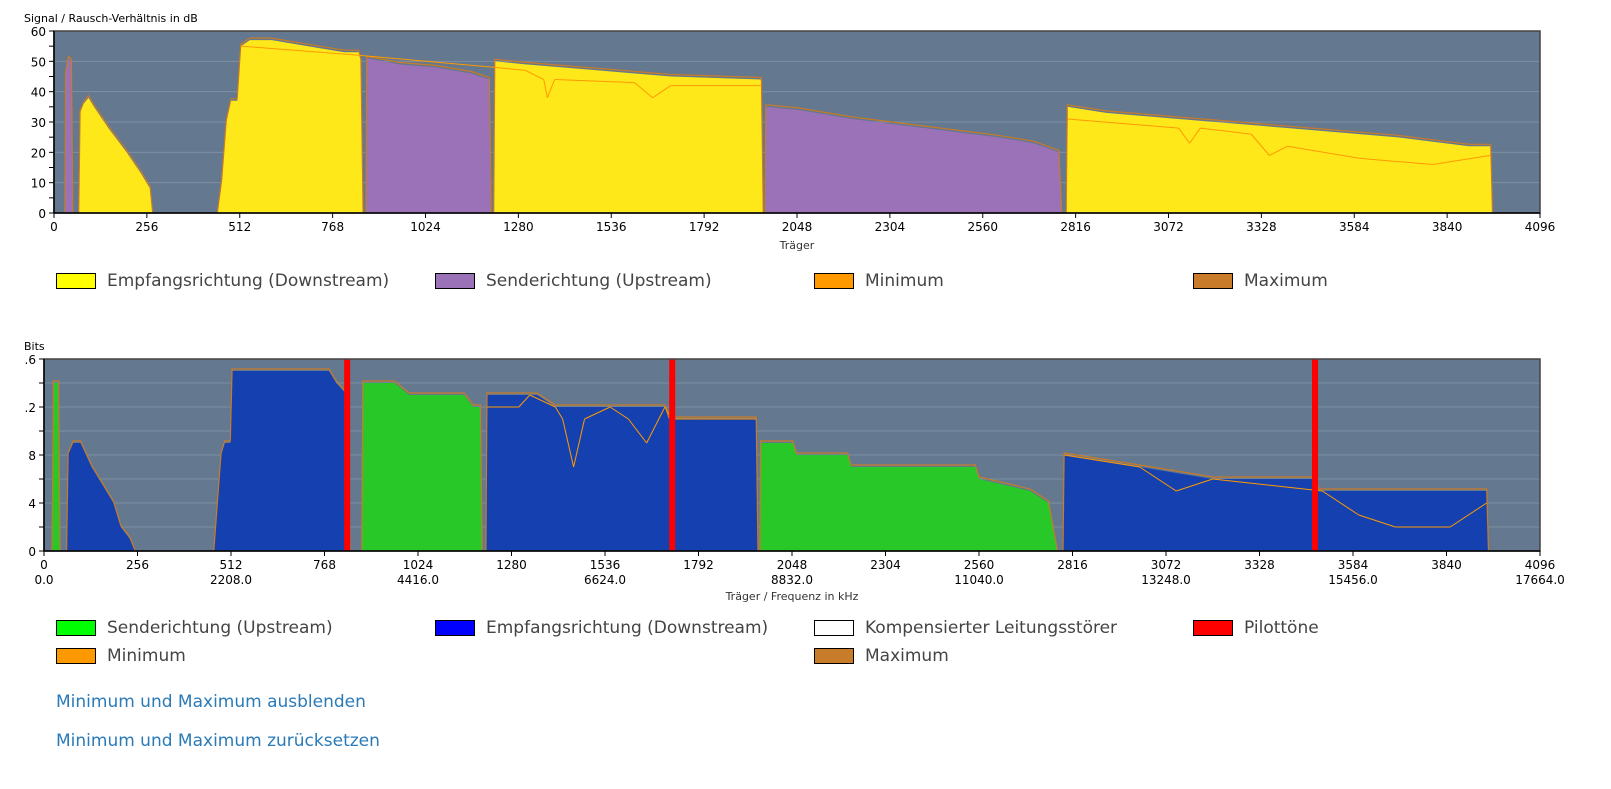 The width and height of the screenshot is (1611, 789). I want to click on legend-bits-upstream: Senderichtung (Upstream), so click(194, 628).